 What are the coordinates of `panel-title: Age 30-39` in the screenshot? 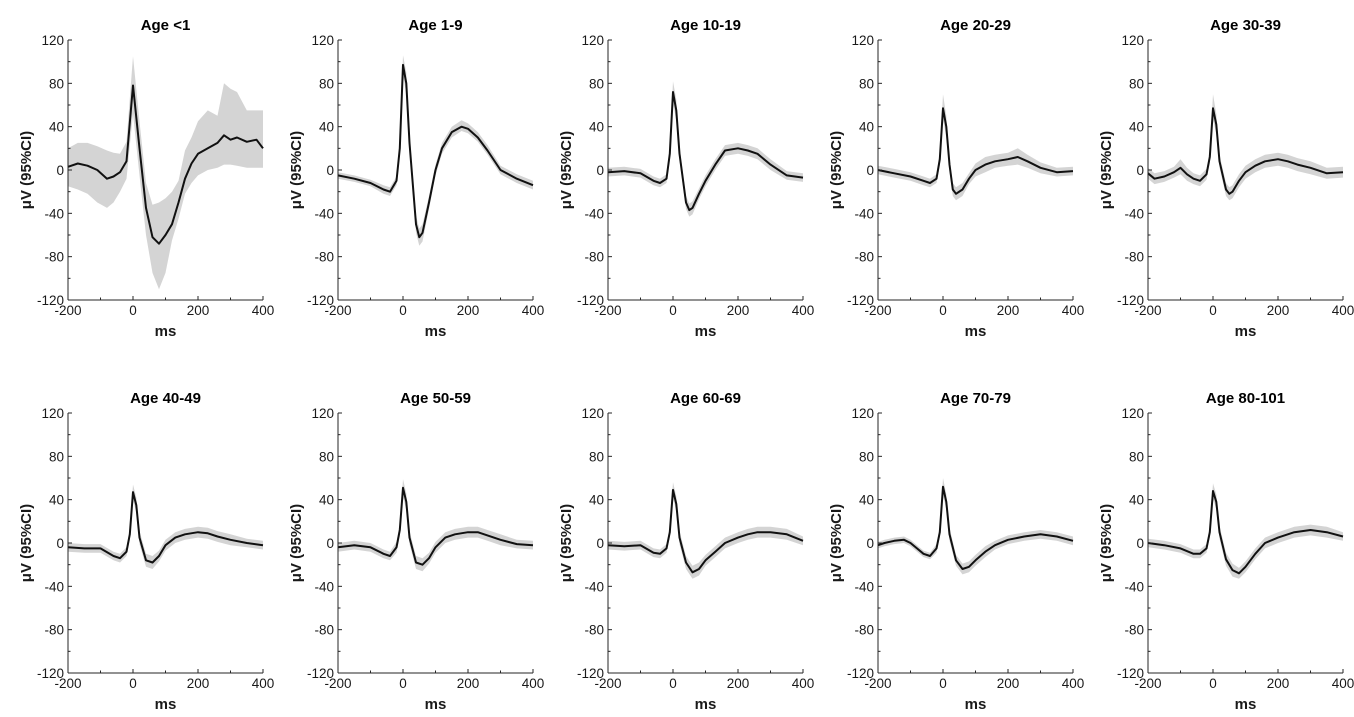 It's located at (1245, 25).